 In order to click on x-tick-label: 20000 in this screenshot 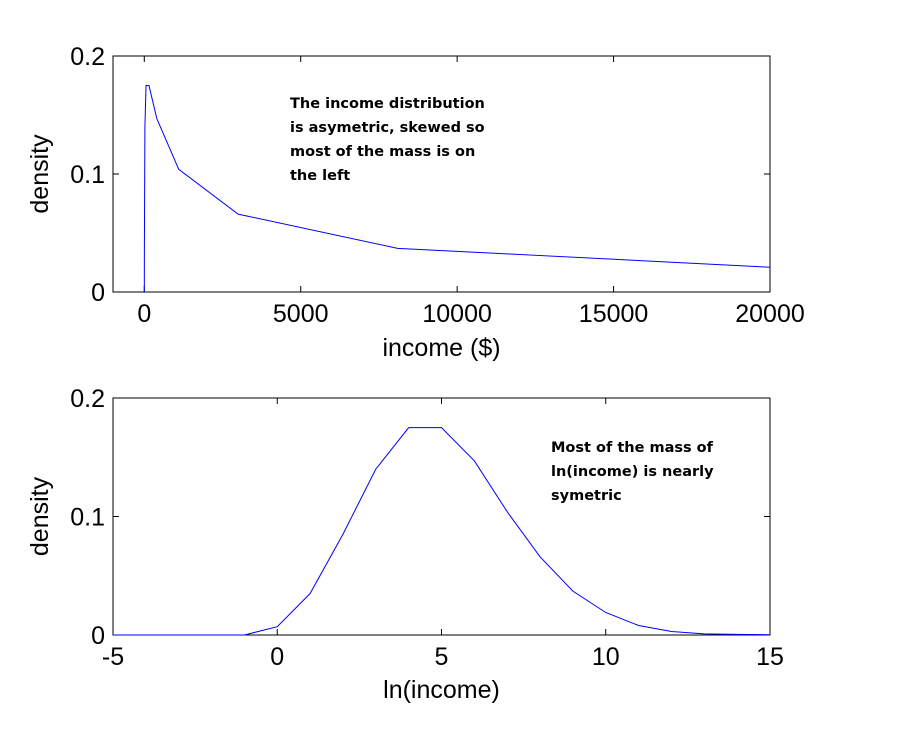, I will do `click(770, 314)`.